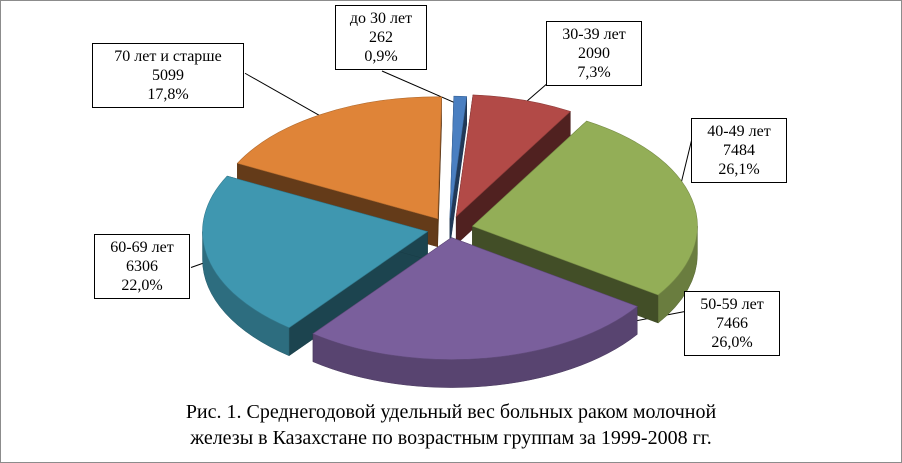 The width and height of the screenshot is (902, 463). What do you see at coordinates (739, 131) in the screenshot?
I see `label-category: 40-49 лет` at bounding box center [739, 131].